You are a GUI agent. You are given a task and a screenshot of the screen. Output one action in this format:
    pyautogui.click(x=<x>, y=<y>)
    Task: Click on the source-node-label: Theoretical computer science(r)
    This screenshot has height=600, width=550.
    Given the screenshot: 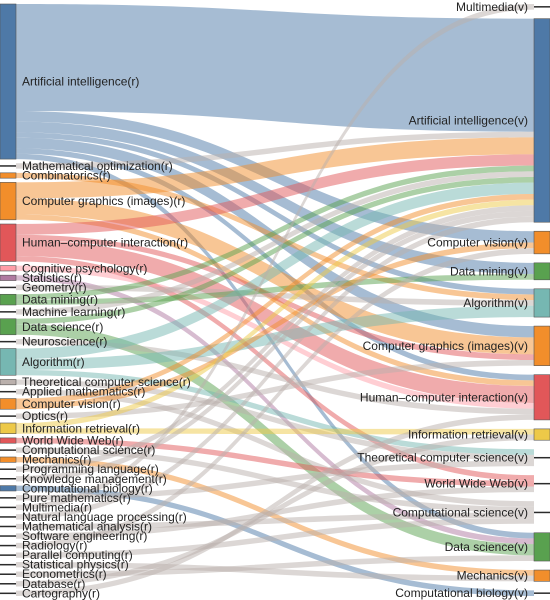 What is the action you would take?
    pyautogui.click(x=106, y=382)
    